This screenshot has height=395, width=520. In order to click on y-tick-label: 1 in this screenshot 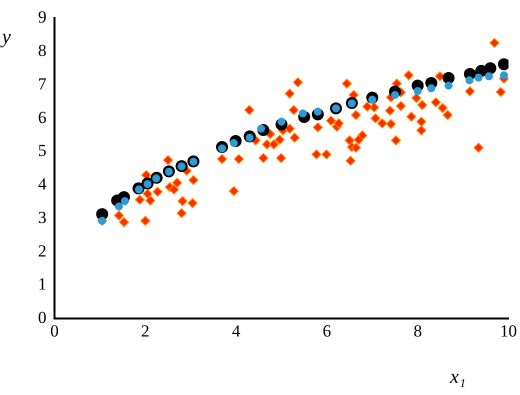, I will do `click(42, 284)`.